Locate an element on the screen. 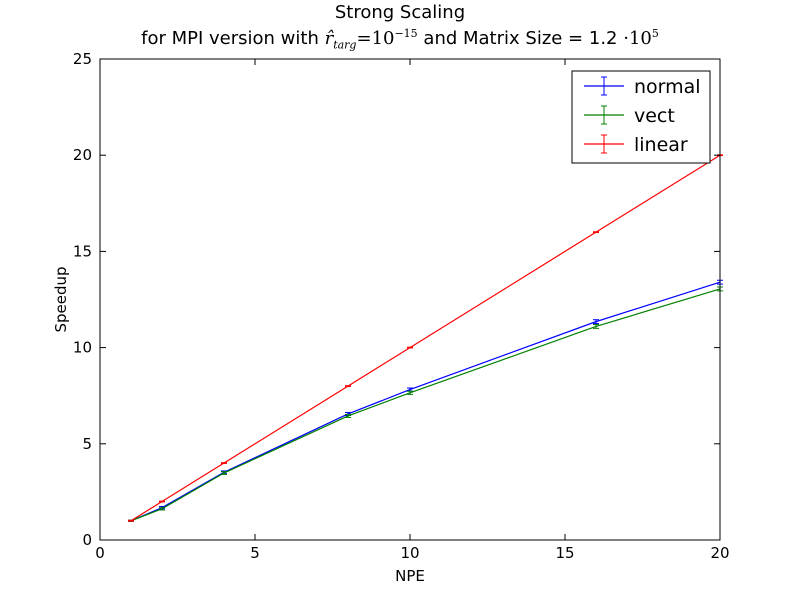 The height and width of the screenshot is (600, 800). legend-item-linear: linear is located at coordinates (636, 145).